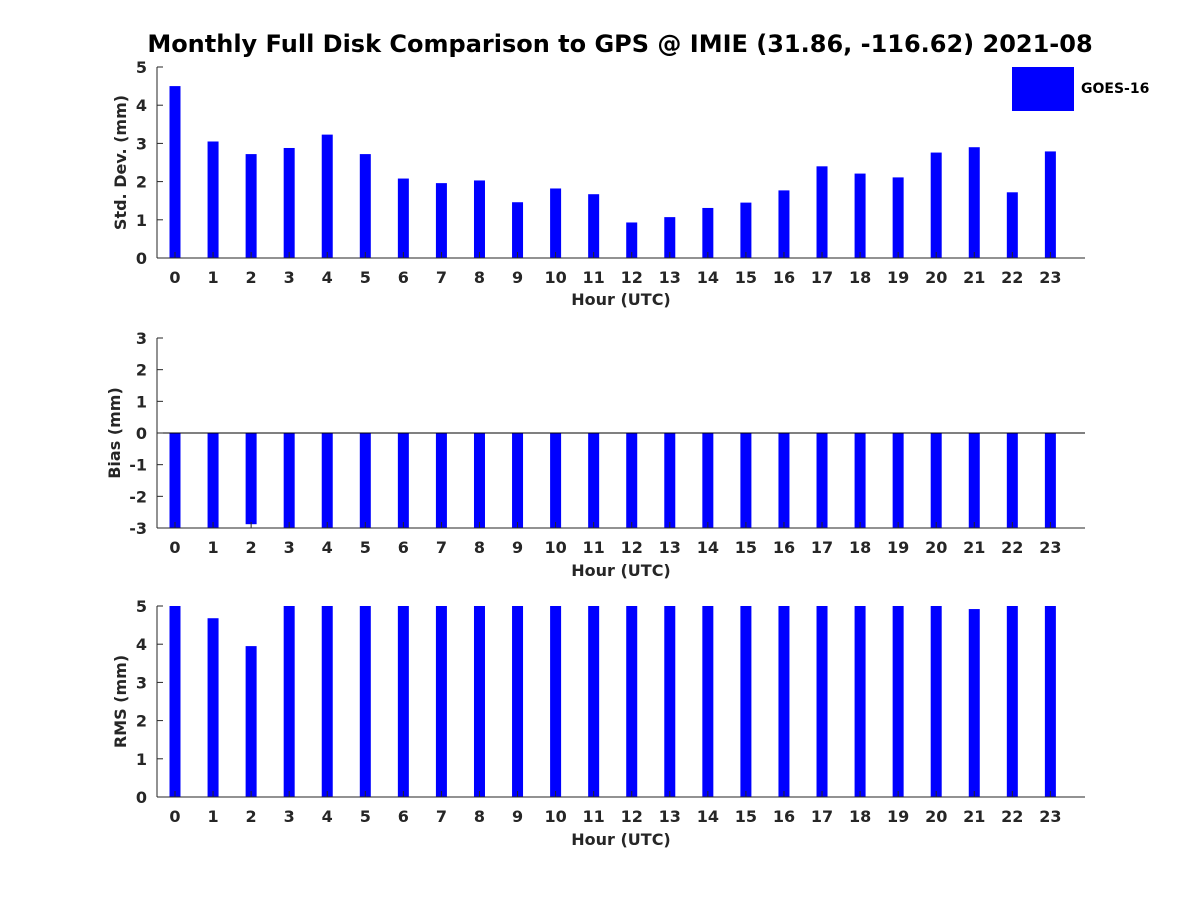 Image resolution: width=1200 pixels, height=900 pixels. Describe the element at coordinates (517, 277) in the screenshot. I see `x-tick-label: 9` at that location.